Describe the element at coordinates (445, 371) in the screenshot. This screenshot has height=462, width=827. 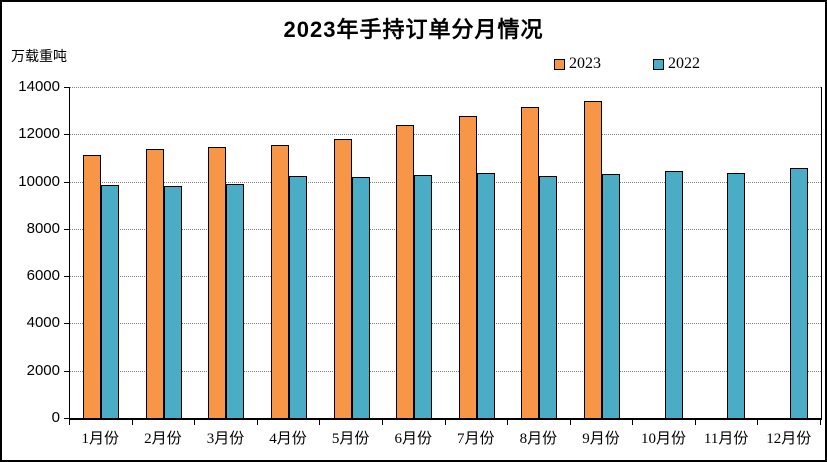
I see `gridline-2000` at that location.